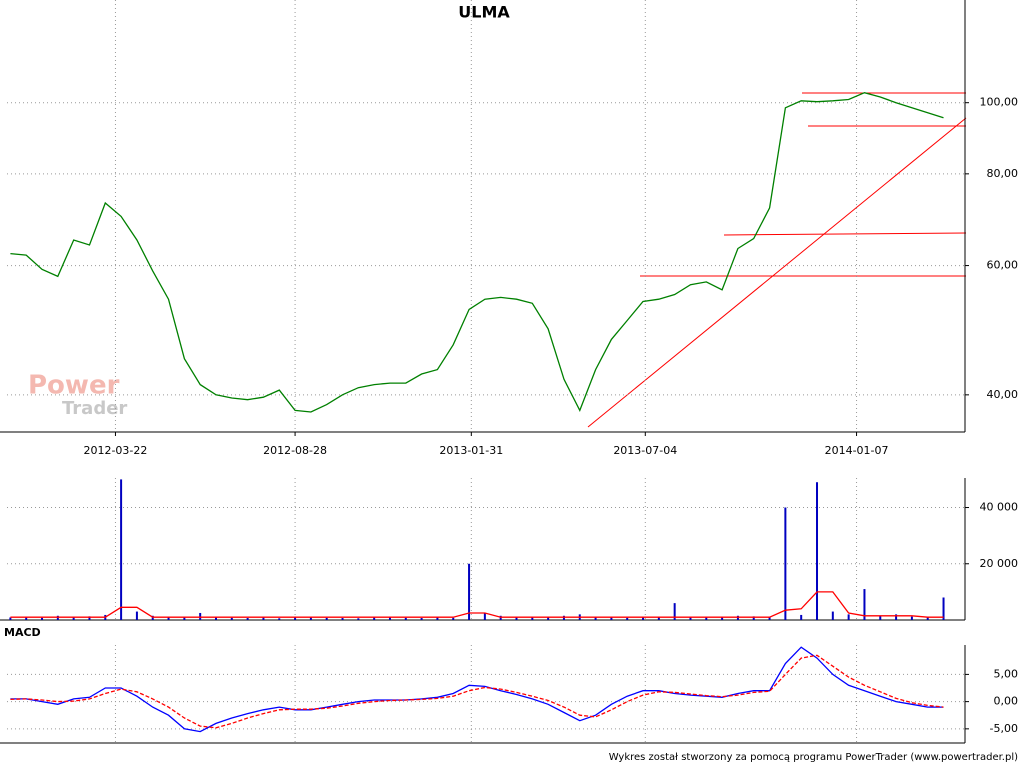 This screenshot has height=768, width=1024. I want to click on watermark: Power, so click(74, 386).